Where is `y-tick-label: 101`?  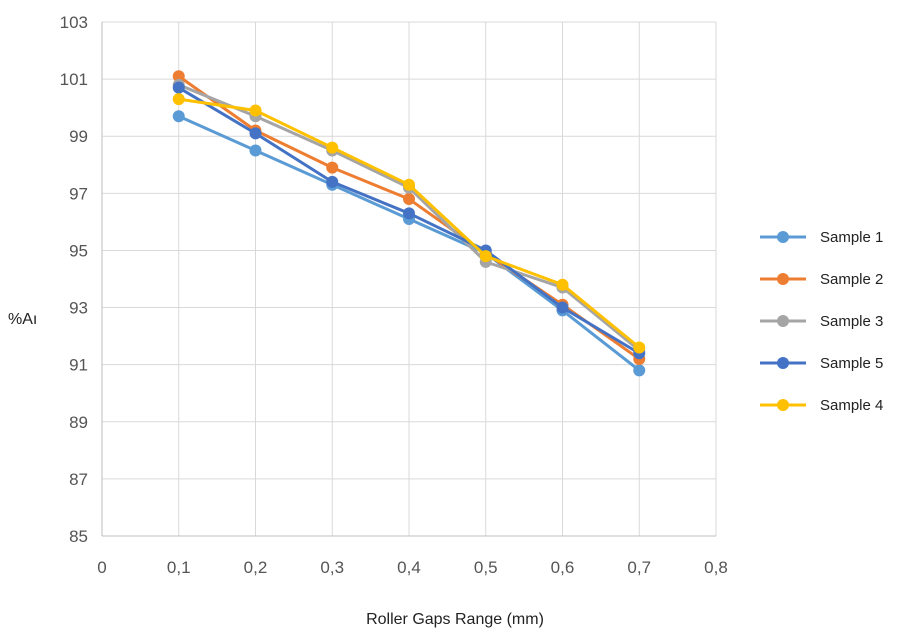 y-tick-label: 101 is located at coordinates (74, 79).